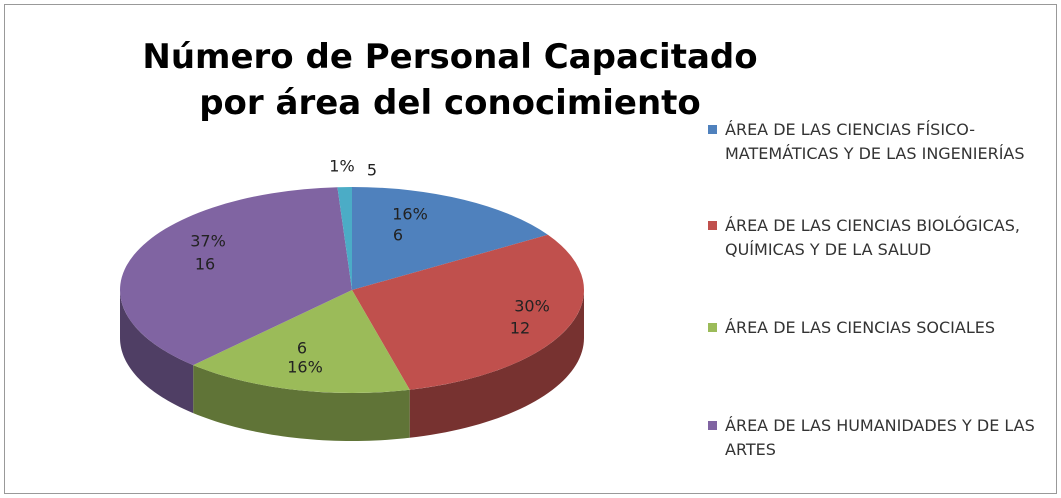  What do you see at coordinates (860, 327) in the screenshot?
I see `legend-label: ÁREA DE LAS CIENCIAS SOCIALES` at bounding box center [860, 327].